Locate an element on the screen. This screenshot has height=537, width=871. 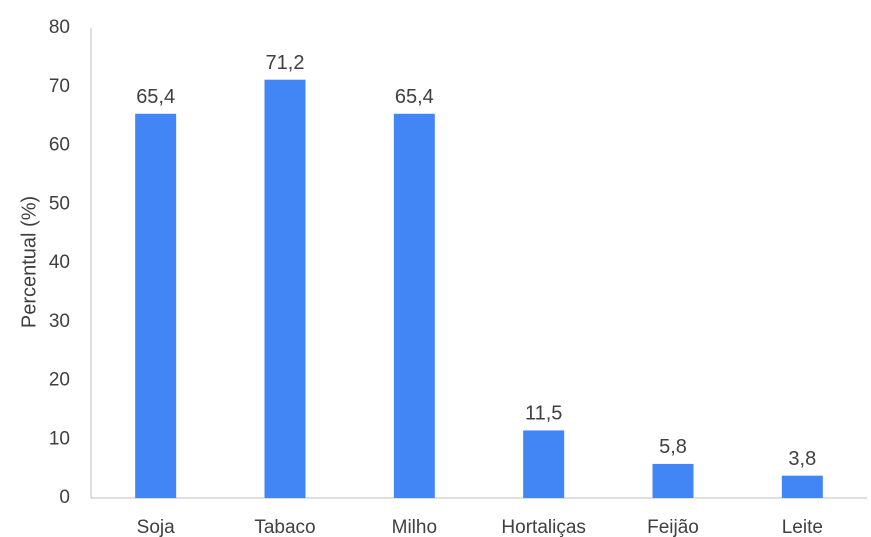
x-tick-label: Hortaliças is located at coordinates (543, 527).